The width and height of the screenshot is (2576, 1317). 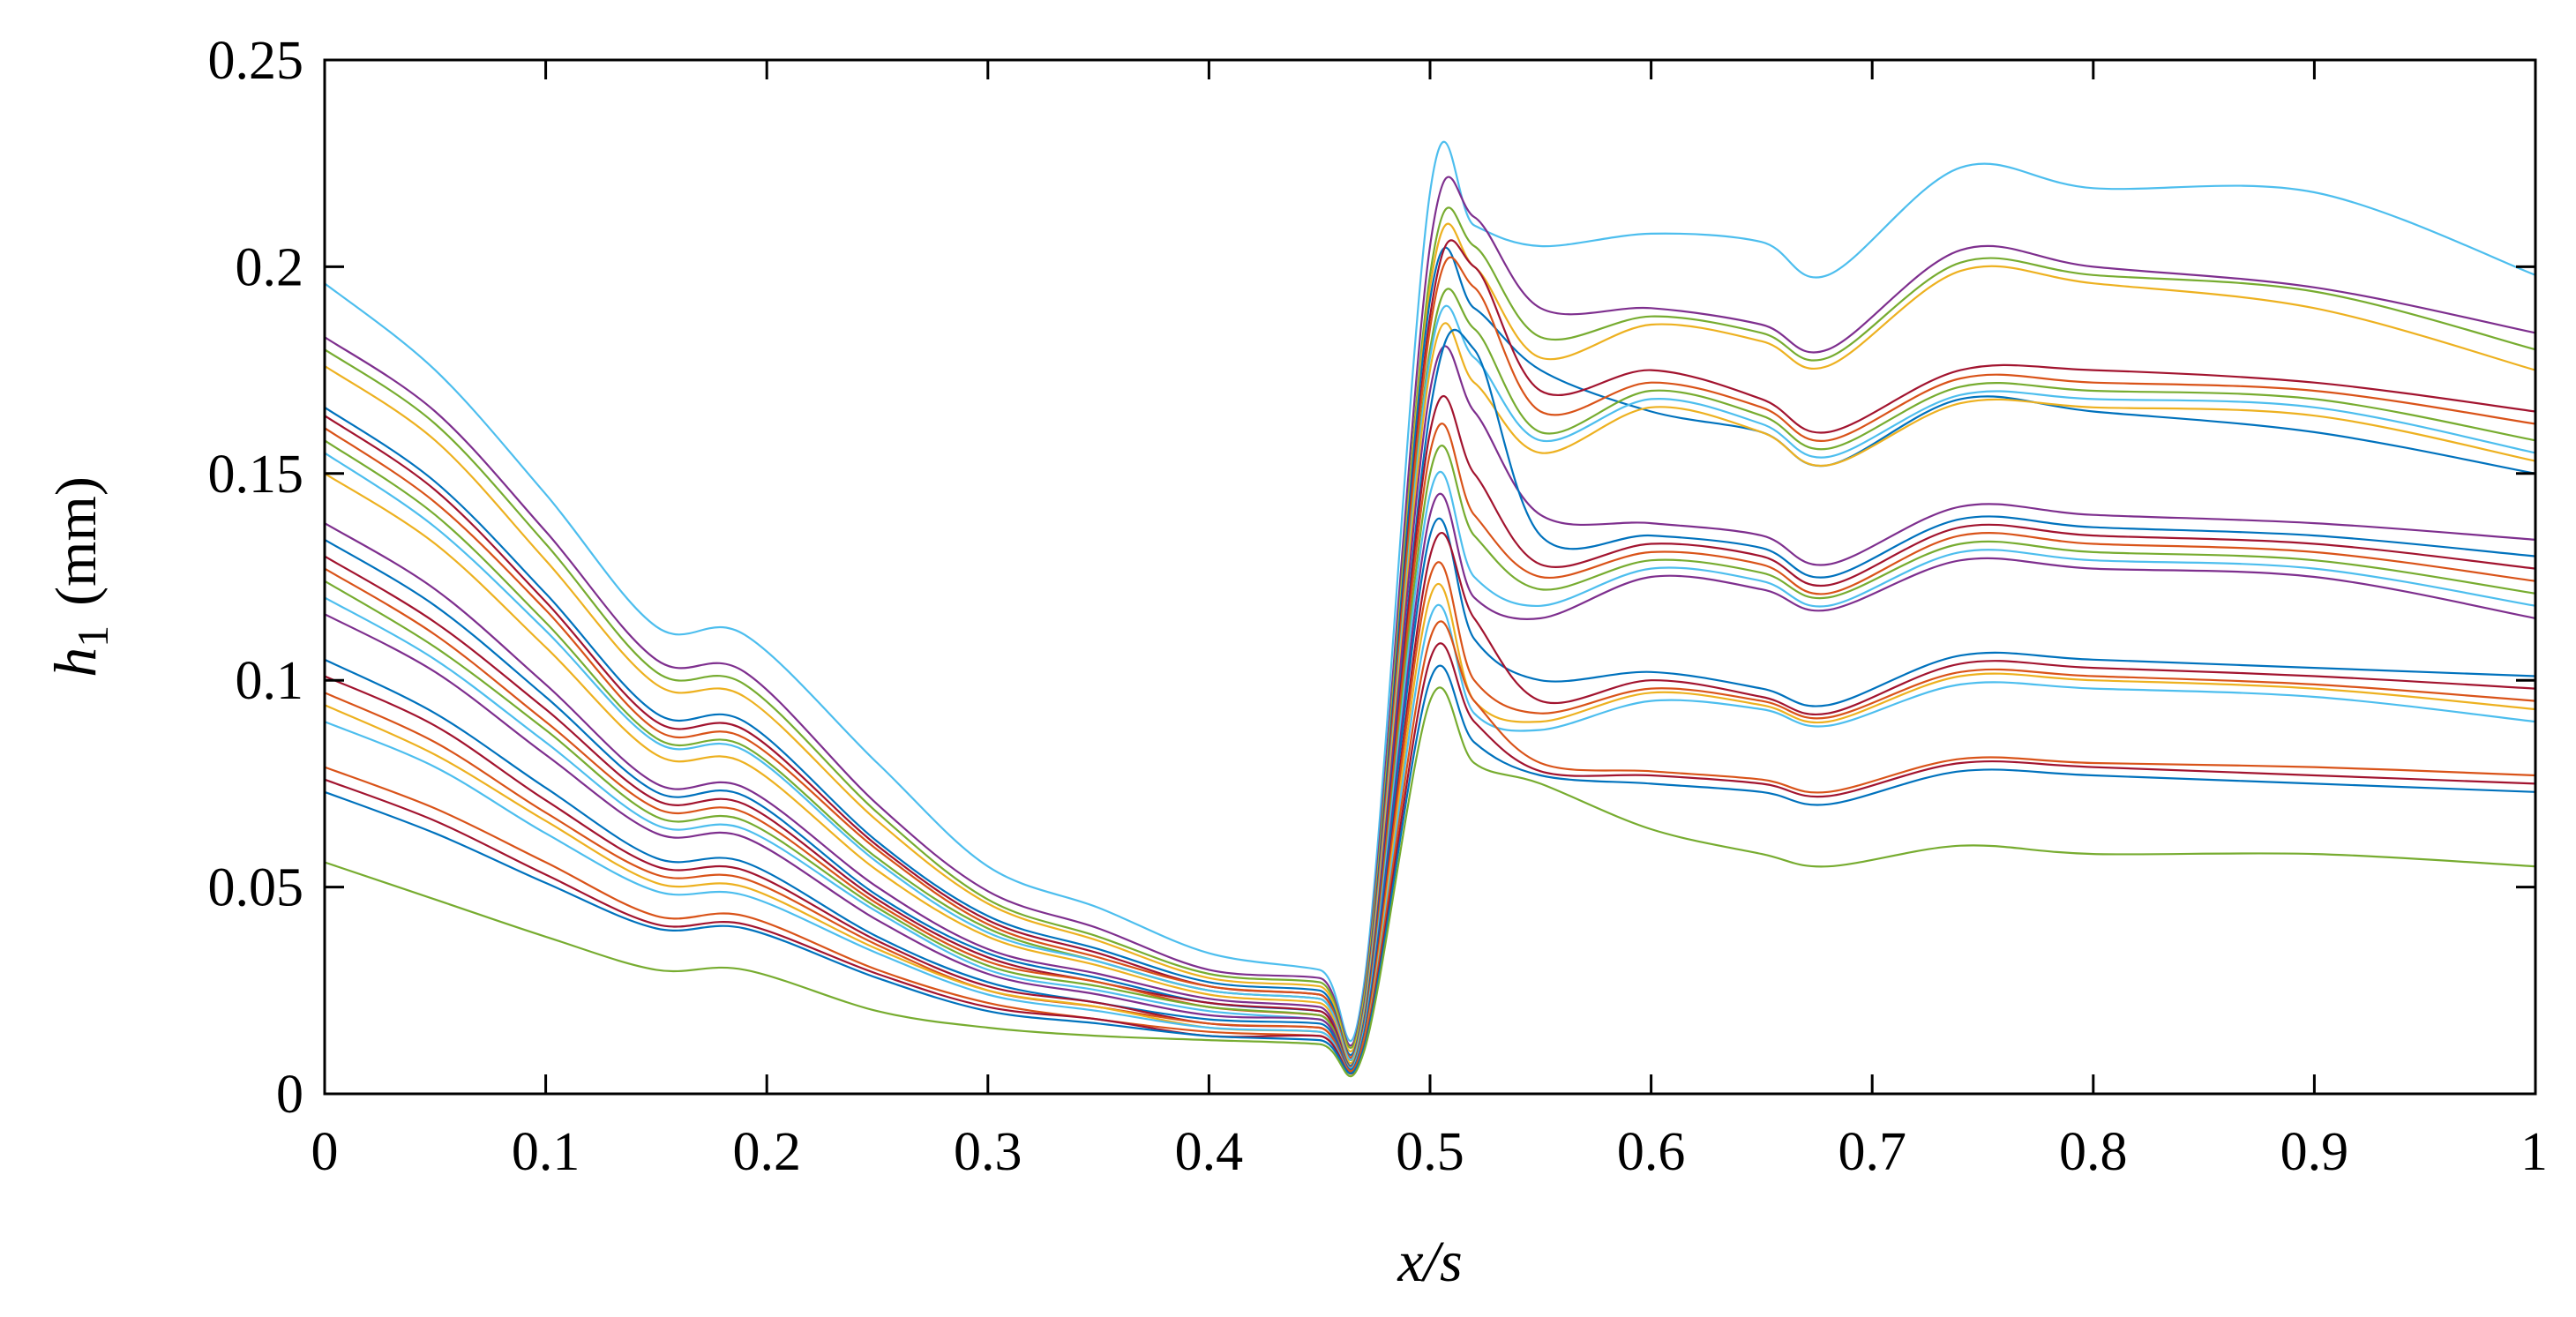 What do you see at coordinates (767, 1152) in the screenshot?
I see `x-tick-label: 0.2` at bounding box center [767, 1152].